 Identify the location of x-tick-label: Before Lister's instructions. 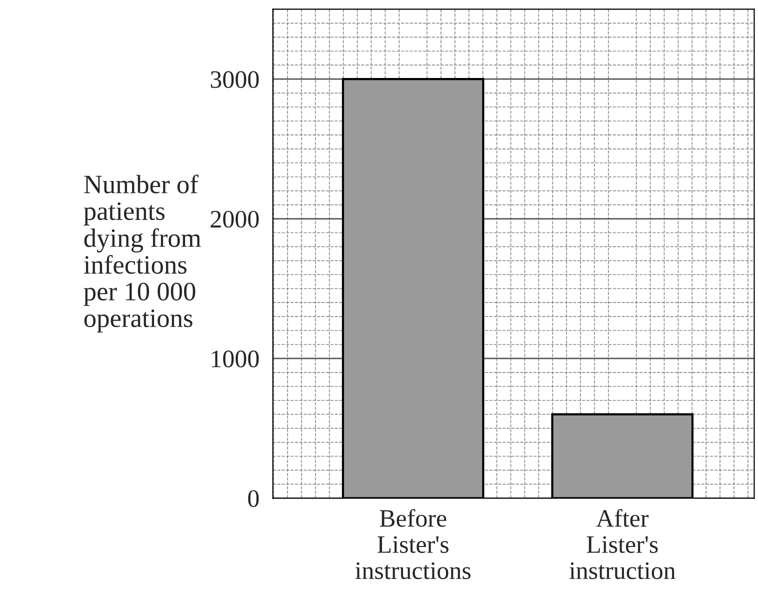
(413, 544).